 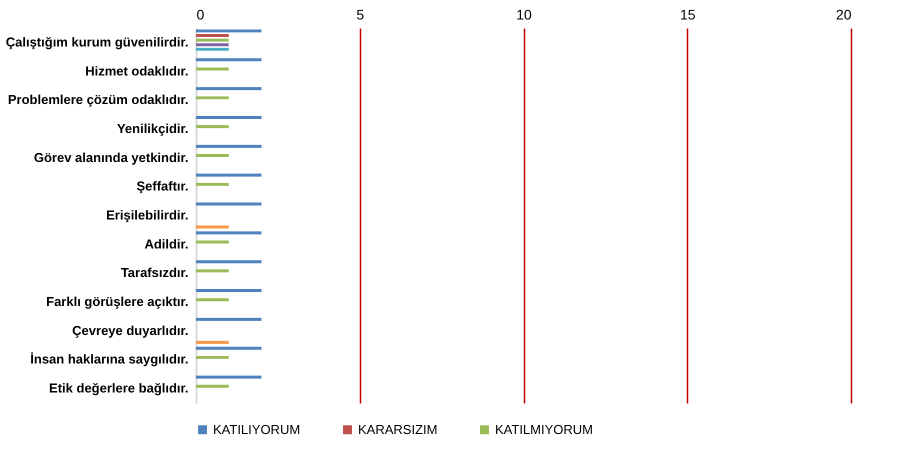 What do you see at coordinates (688, 14) in the screenshot?
I see `x-tick-label: 15` at bounding box center [688, 14].